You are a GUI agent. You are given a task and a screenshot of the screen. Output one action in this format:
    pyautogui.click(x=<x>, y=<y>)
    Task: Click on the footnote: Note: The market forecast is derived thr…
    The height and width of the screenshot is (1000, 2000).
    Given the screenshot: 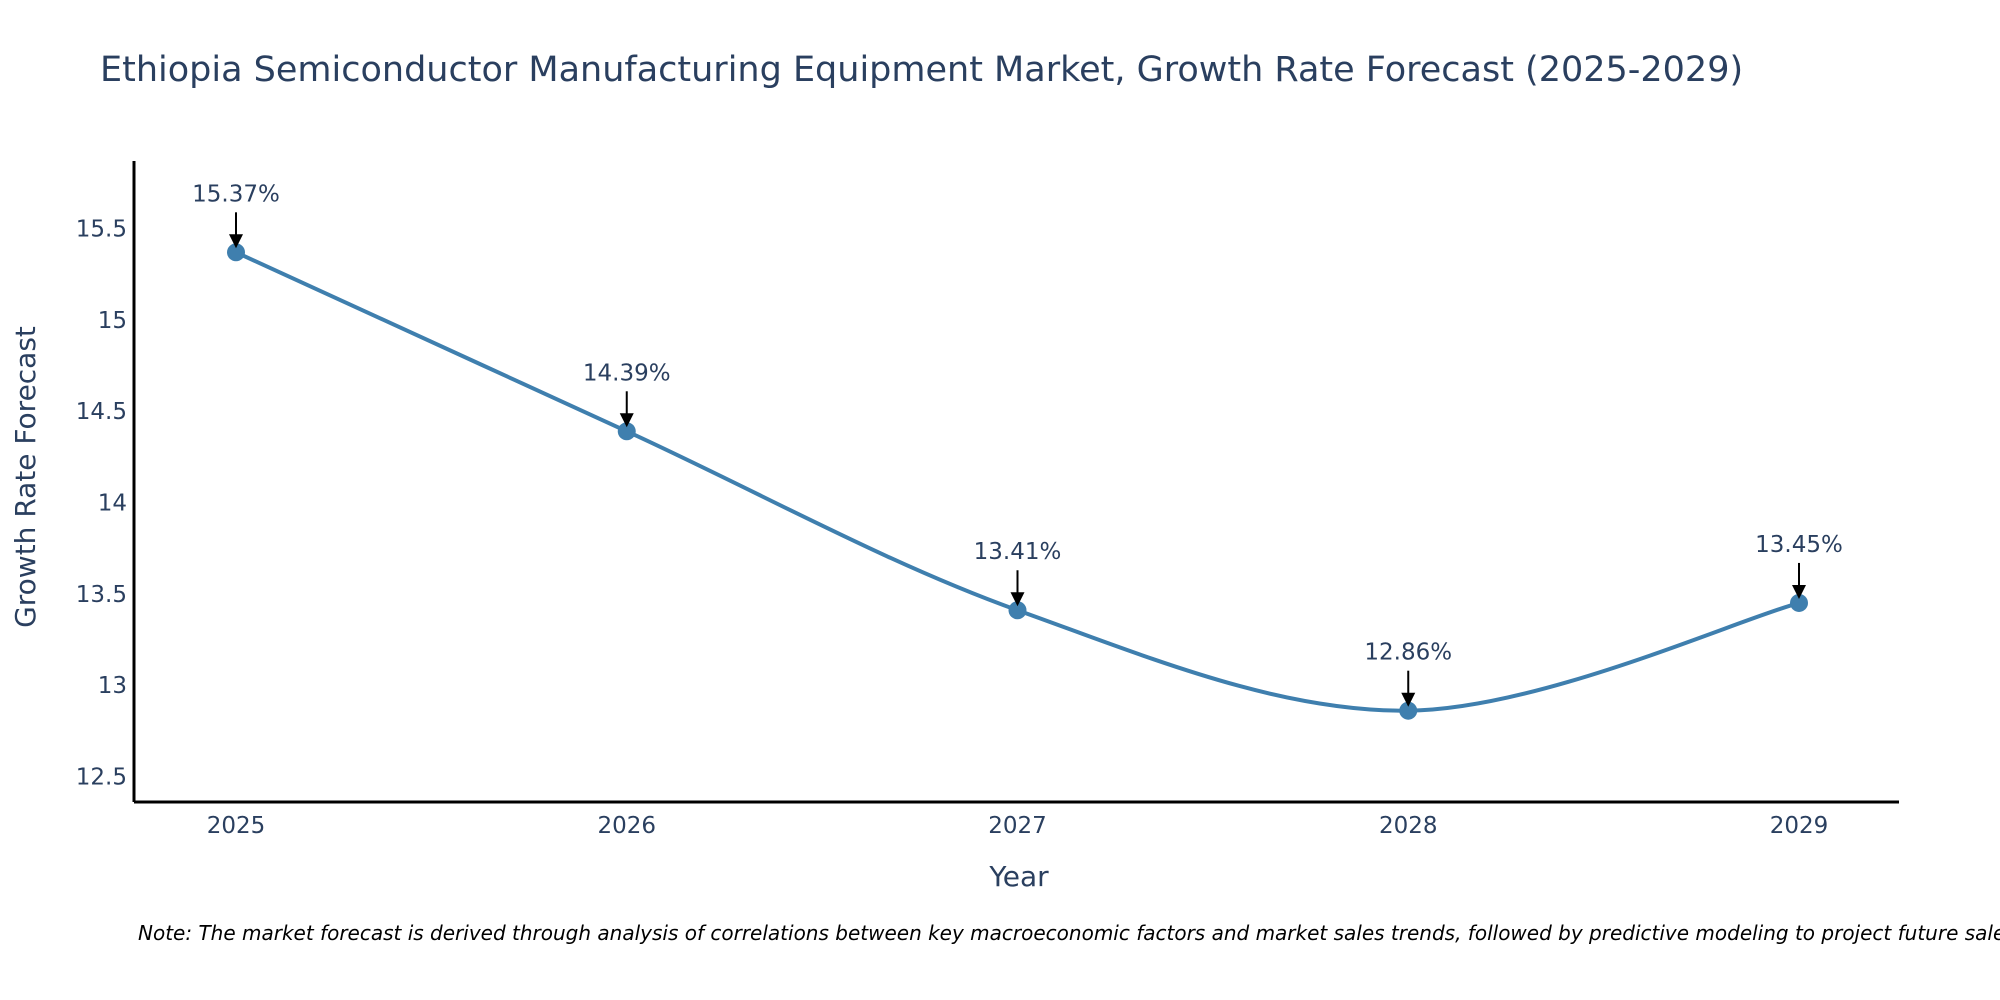 What is the action you would take?
    pyautogui.click(x=1069, y=933)
    